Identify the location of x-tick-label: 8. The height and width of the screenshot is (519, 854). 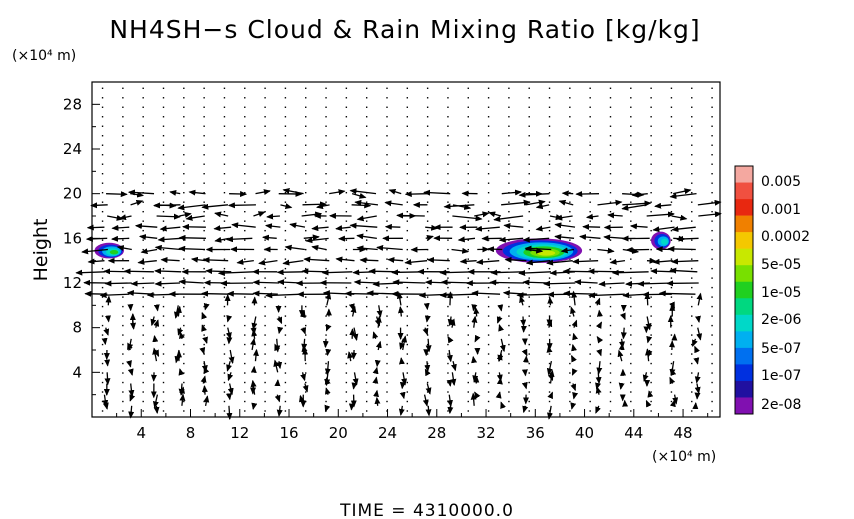
(191, 433).